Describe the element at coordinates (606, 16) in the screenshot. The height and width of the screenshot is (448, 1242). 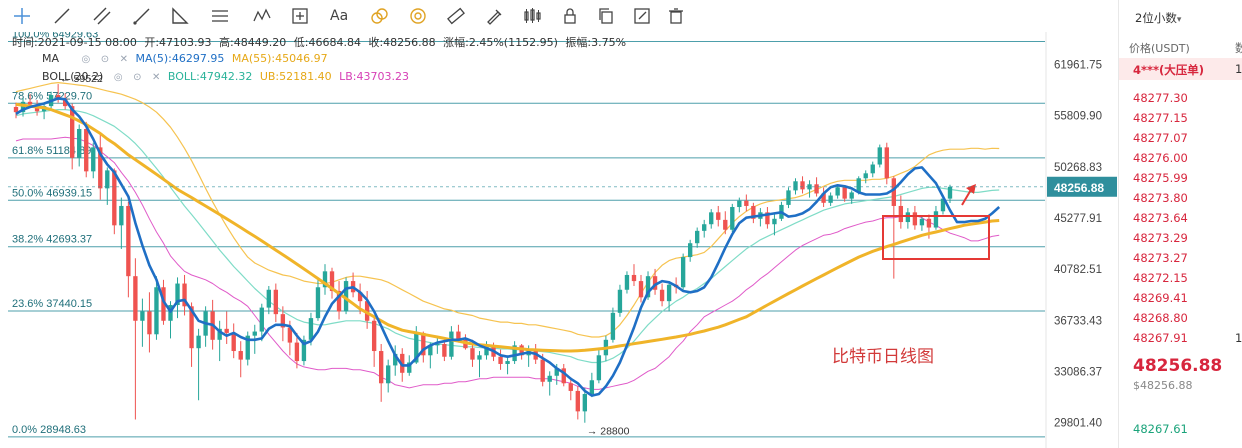
I see `copy-icon` at that location.